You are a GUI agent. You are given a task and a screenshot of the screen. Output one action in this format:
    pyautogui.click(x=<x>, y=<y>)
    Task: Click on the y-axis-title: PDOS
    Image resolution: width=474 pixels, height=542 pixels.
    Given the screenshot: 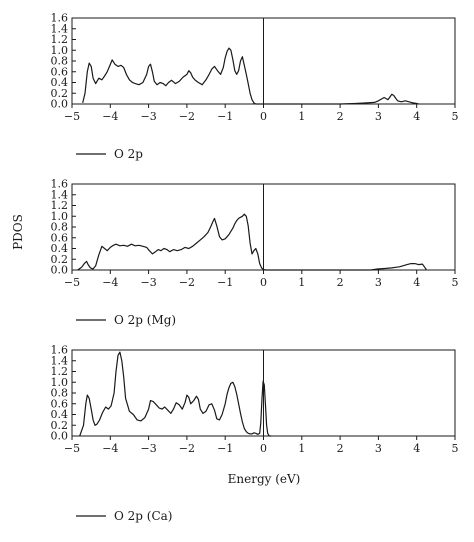 What is the action you would take?
    pyautogui.click(x=18, y=232)
    